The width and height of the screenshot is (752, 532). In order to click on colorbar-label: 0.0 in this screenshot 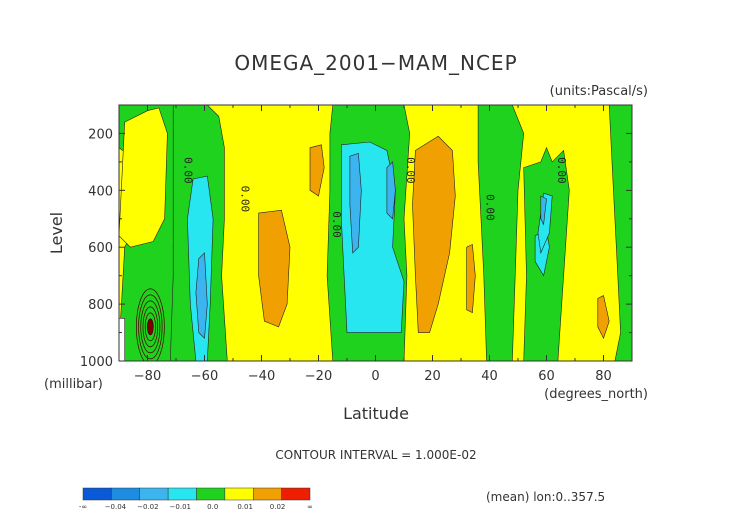, I will do `click(212, 507)`.